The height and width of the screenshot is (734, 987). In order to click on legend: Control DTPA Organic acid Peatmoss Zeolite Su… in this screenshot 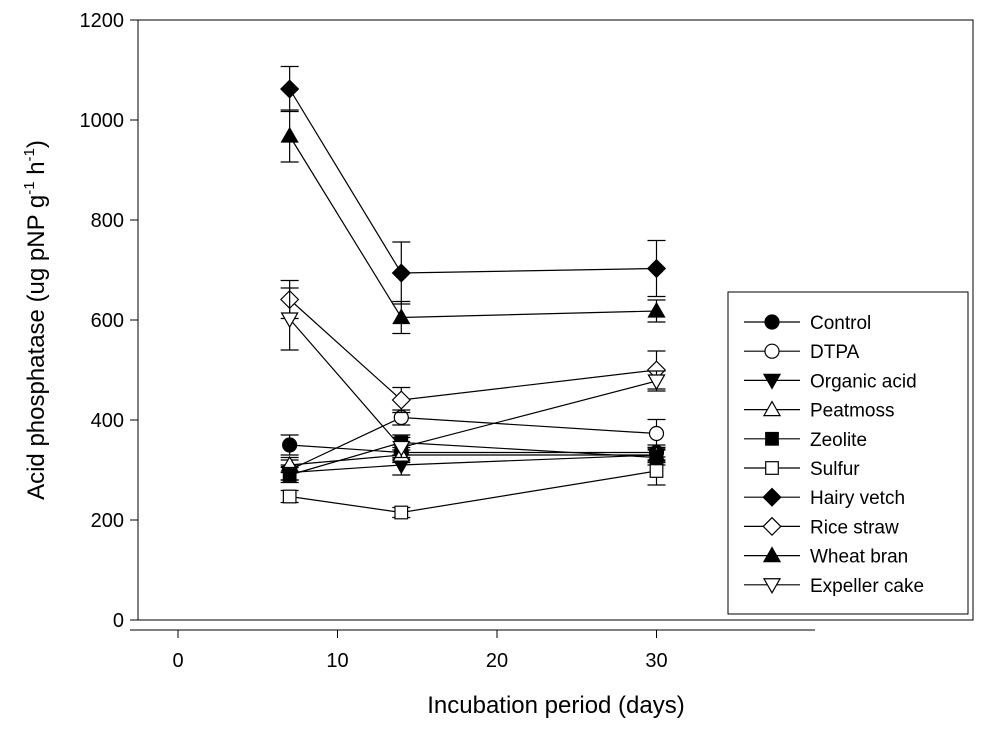, I will do `click(848, 453)`.